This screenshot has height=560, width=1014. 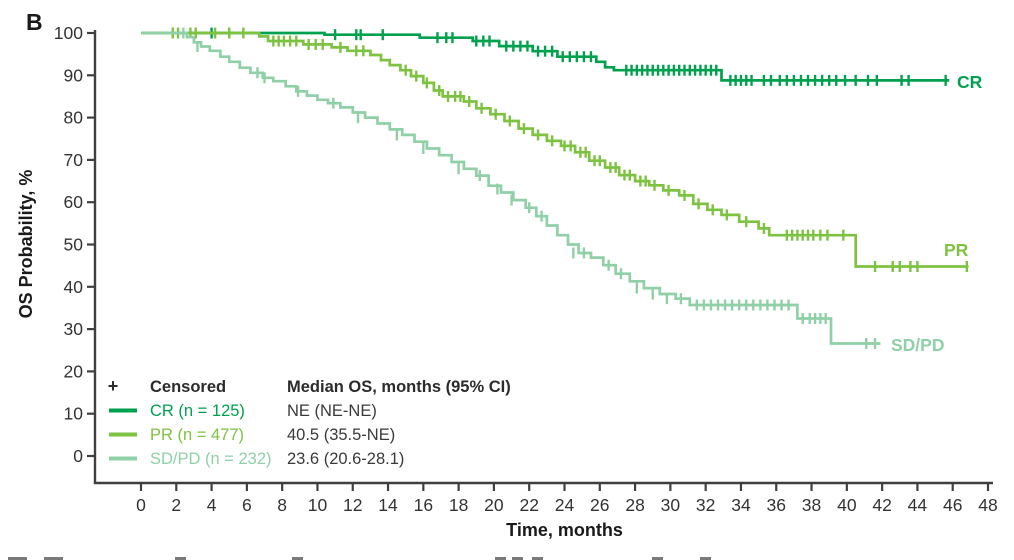 I want to click on y-tick-label: 70, so click(x=74, y=160).